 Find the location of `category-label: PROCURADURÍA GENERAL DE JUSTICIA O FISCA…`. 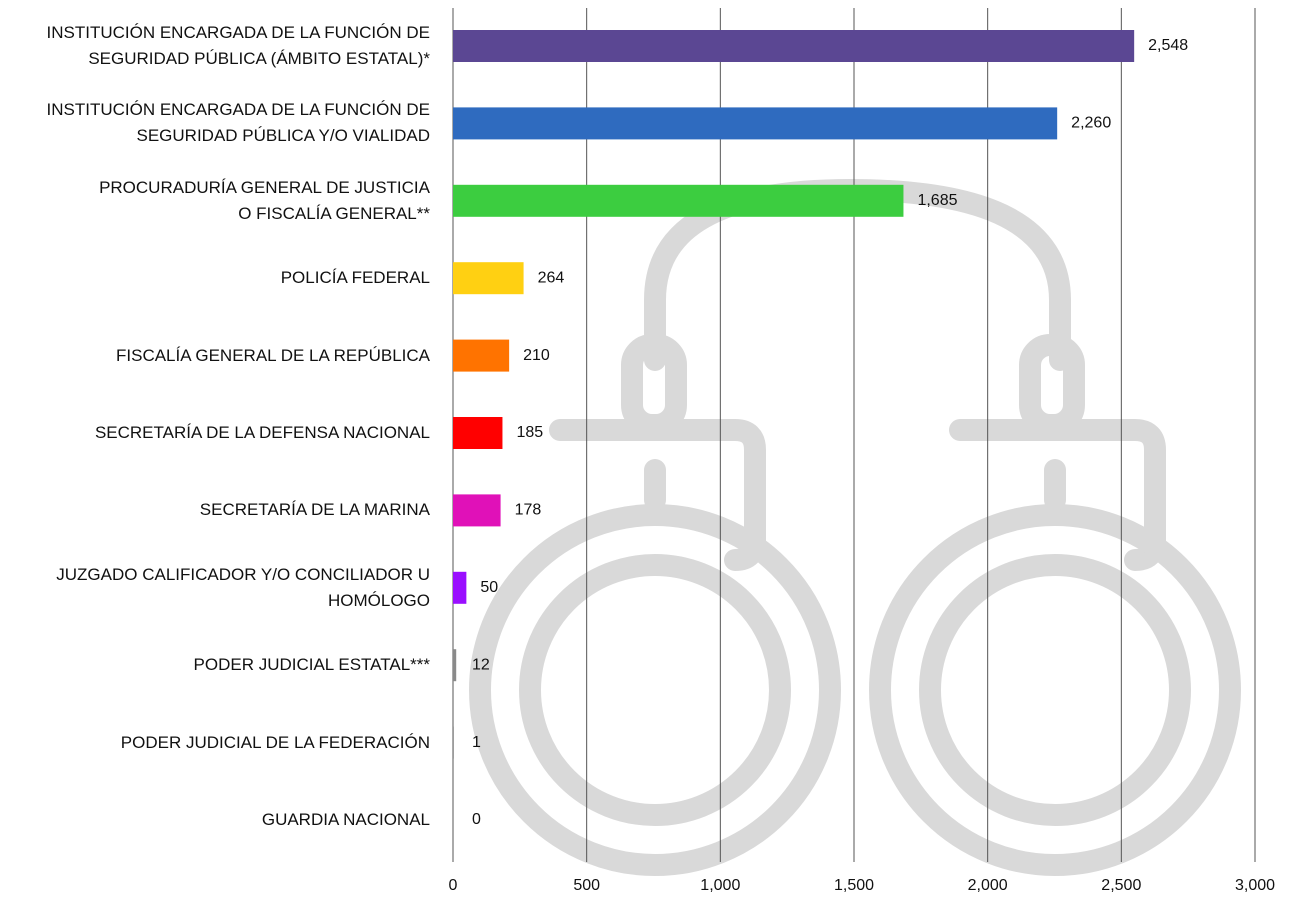

category-label: PROCURADURÍA GENERAL DE JUSTICIA O FISCA… is located at coordinates (264, 200).